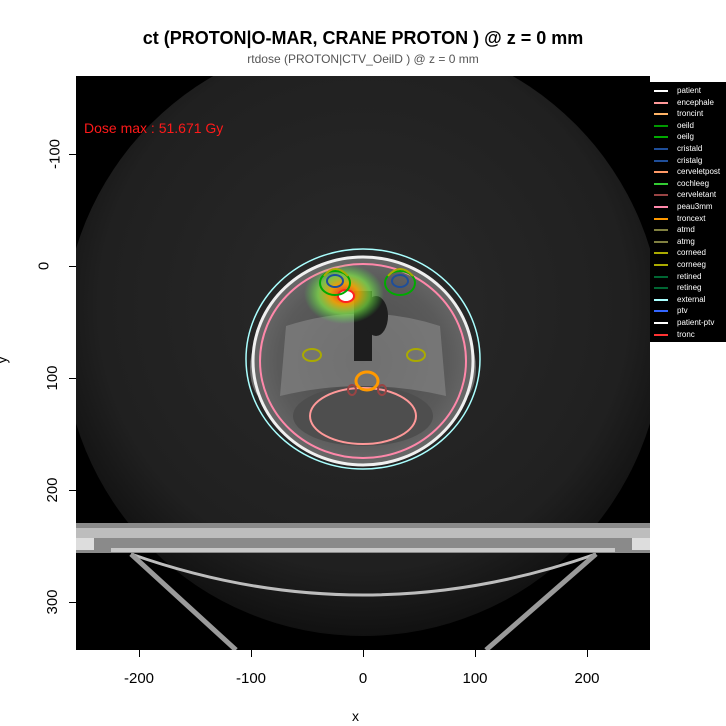 Image resolution: width=726 pixels, height=726 pixels. I want to click on legend-item: troncint, so click(688, 113).